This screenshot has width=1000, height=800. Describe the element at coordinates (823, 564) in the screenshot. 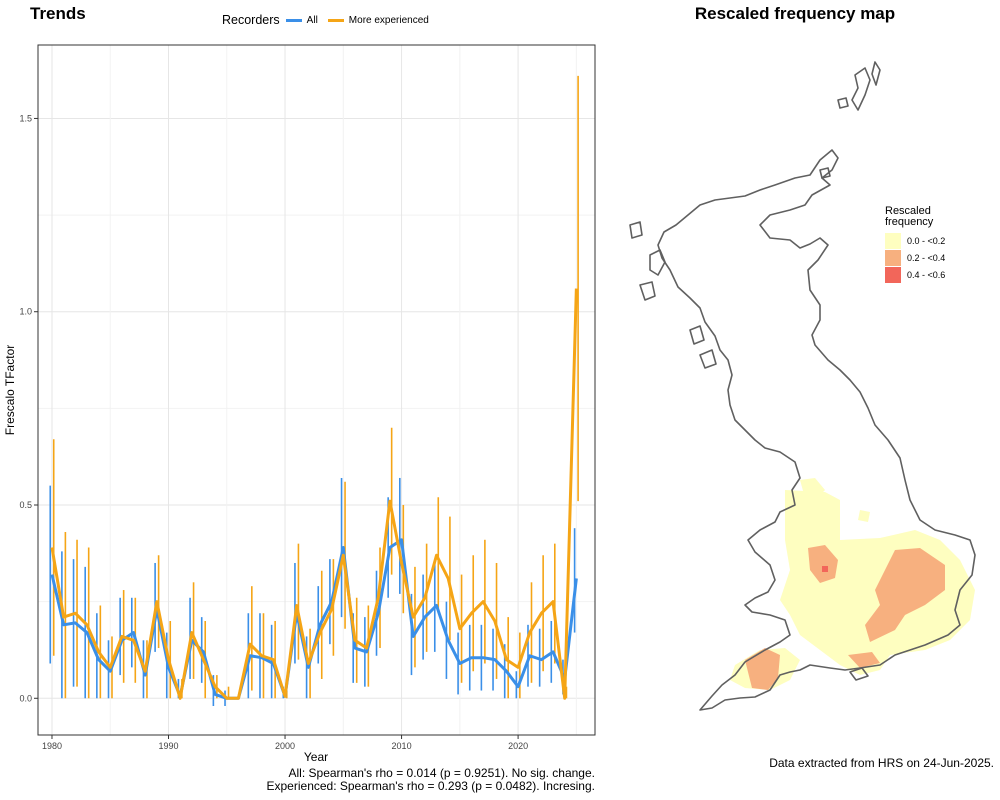

I see `patch-mid-midlands` at that location.